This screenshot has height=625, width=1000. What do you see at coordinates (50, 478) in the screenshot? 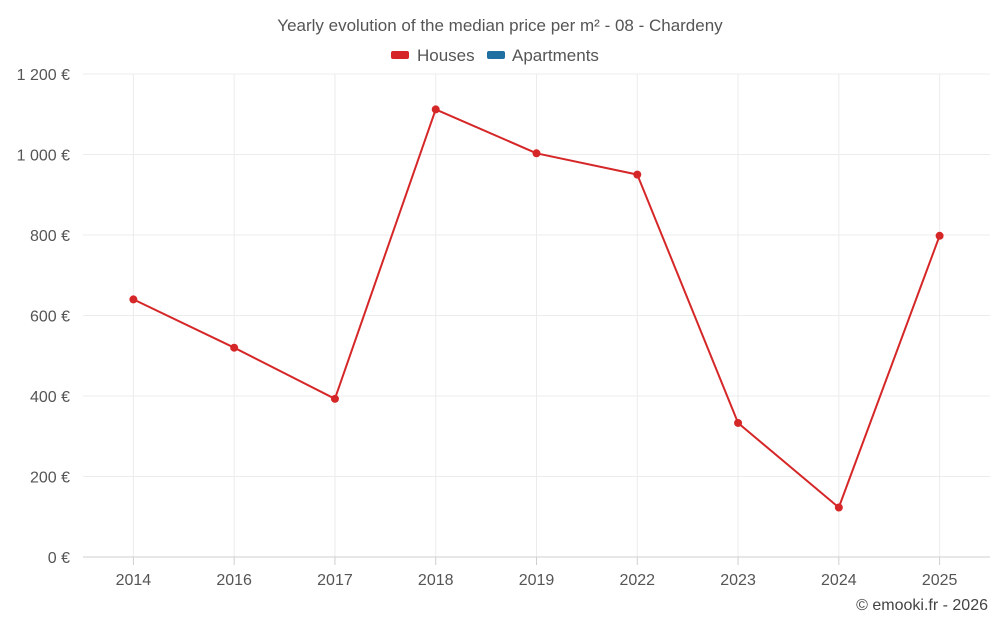
I see `y-tick-label: 200 €` at bounding box center [50, 478].